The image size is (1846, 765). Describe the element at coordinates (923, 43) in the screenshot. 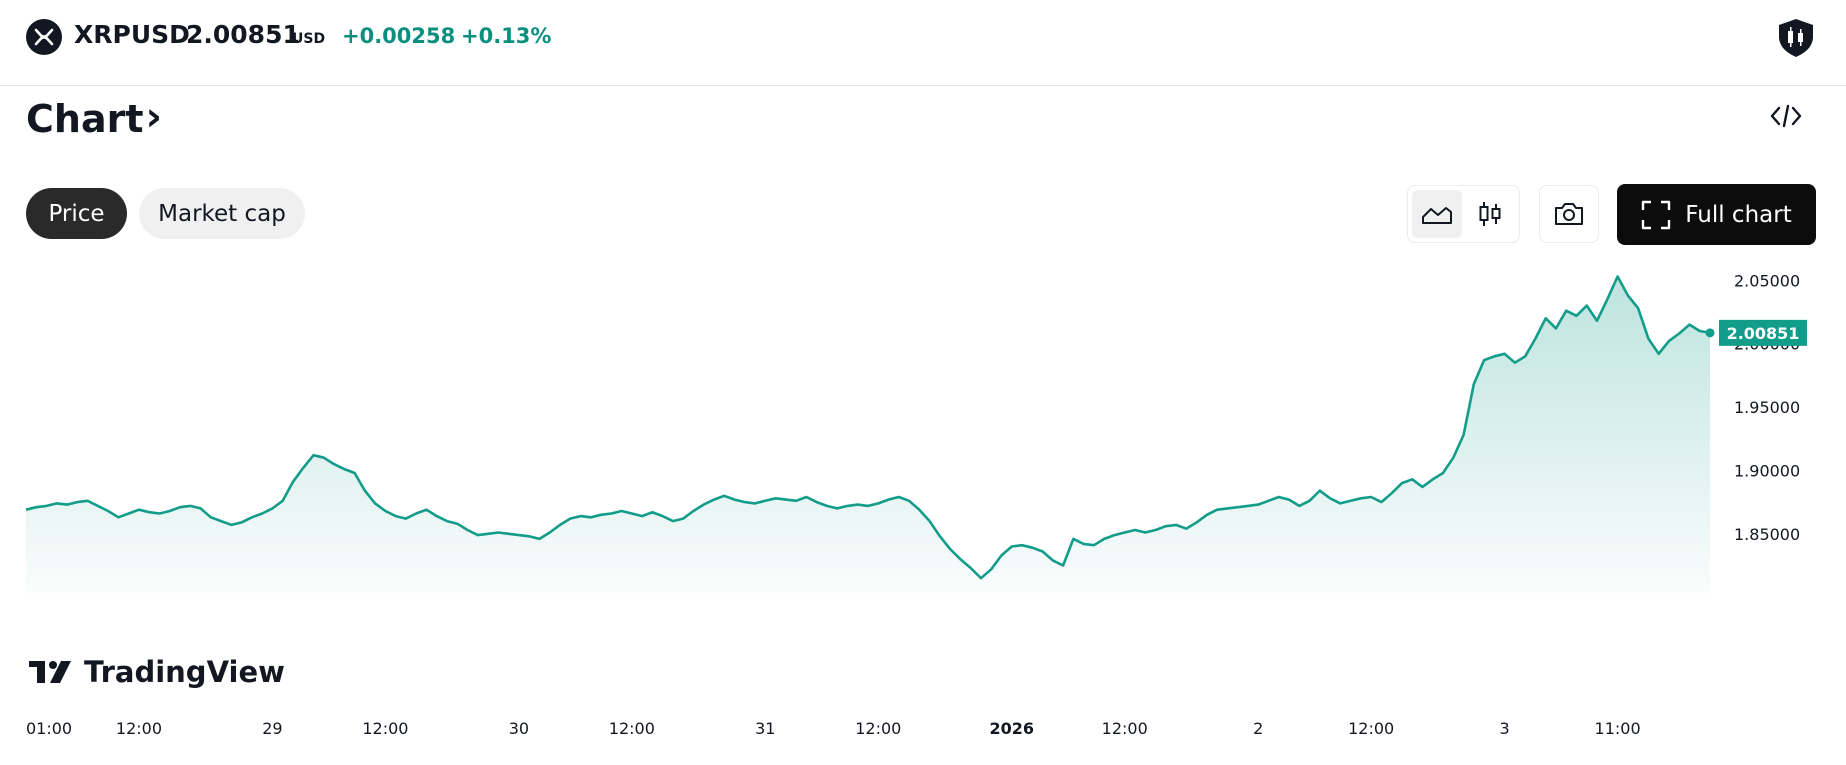

I see `symbol-header: XRPUSD 2.00851 USD +0.00258 +0.13%` at that location.